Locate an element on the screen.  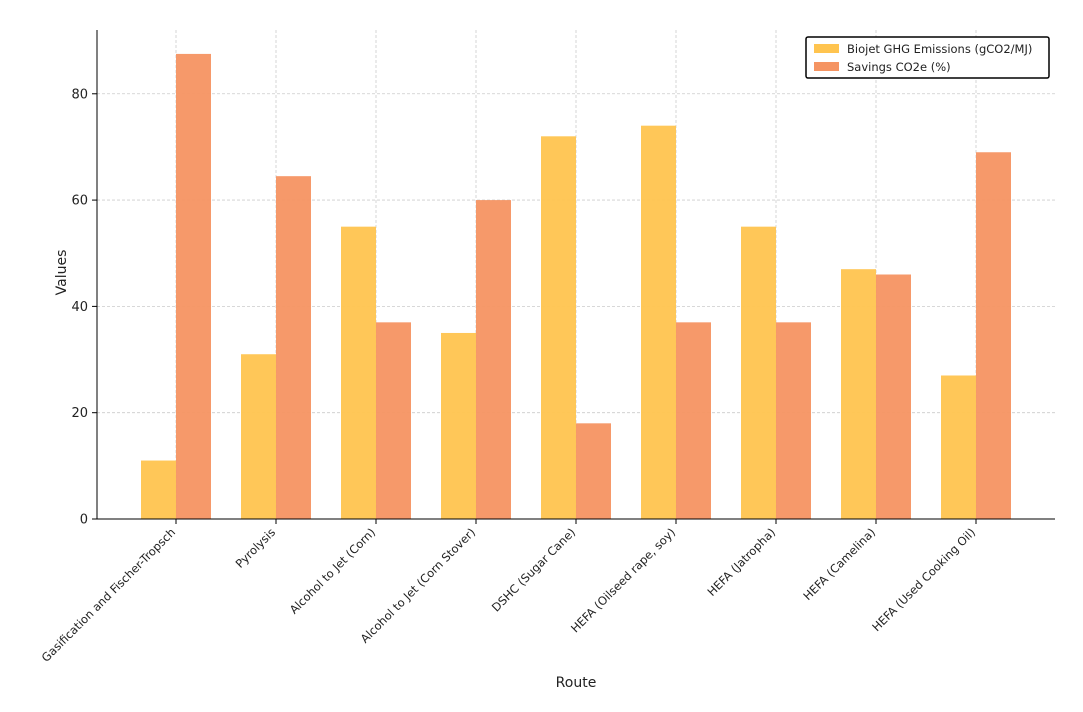
x-tick-label: HEFA (Camelina) is located at coordinates (839, 564).